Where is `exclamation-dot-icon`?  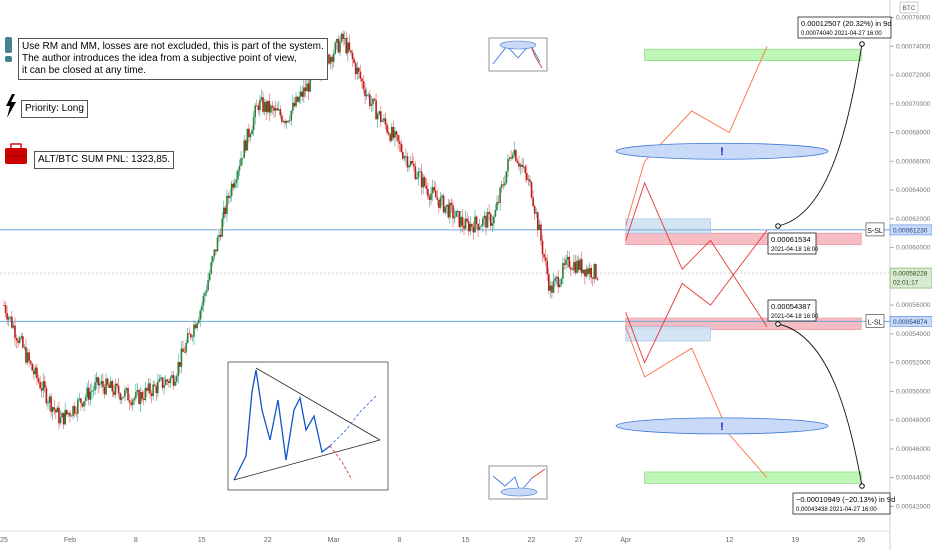 exclamation-dot-icon is located at coordinates (8, 59).